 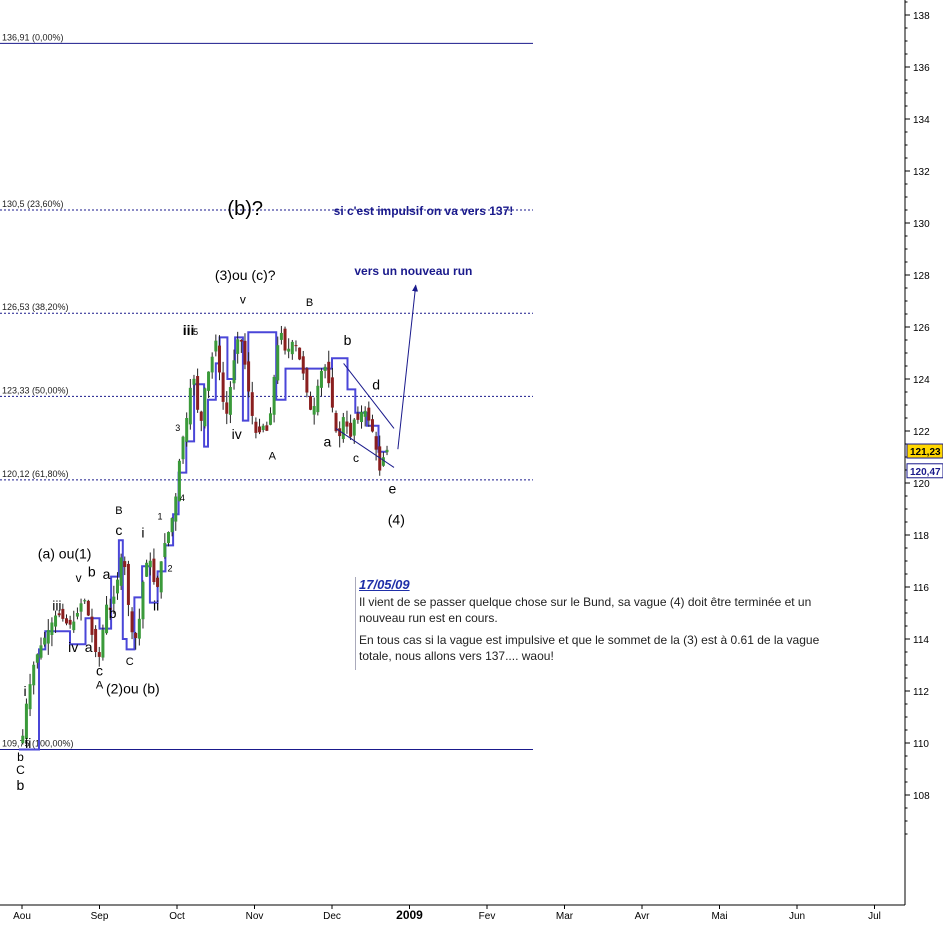 I want to click on x-tick-label: Jul, so click(x=874, y=916).